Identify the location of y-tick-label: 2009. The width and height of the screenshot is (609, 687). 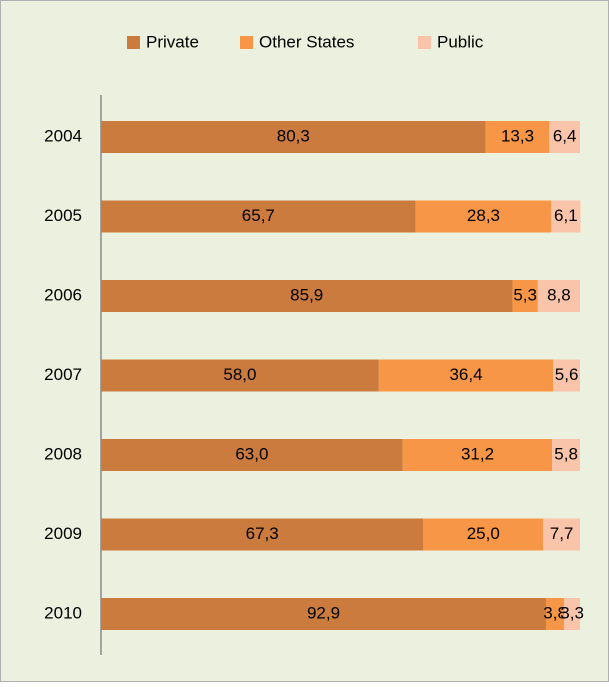
(63, 533).